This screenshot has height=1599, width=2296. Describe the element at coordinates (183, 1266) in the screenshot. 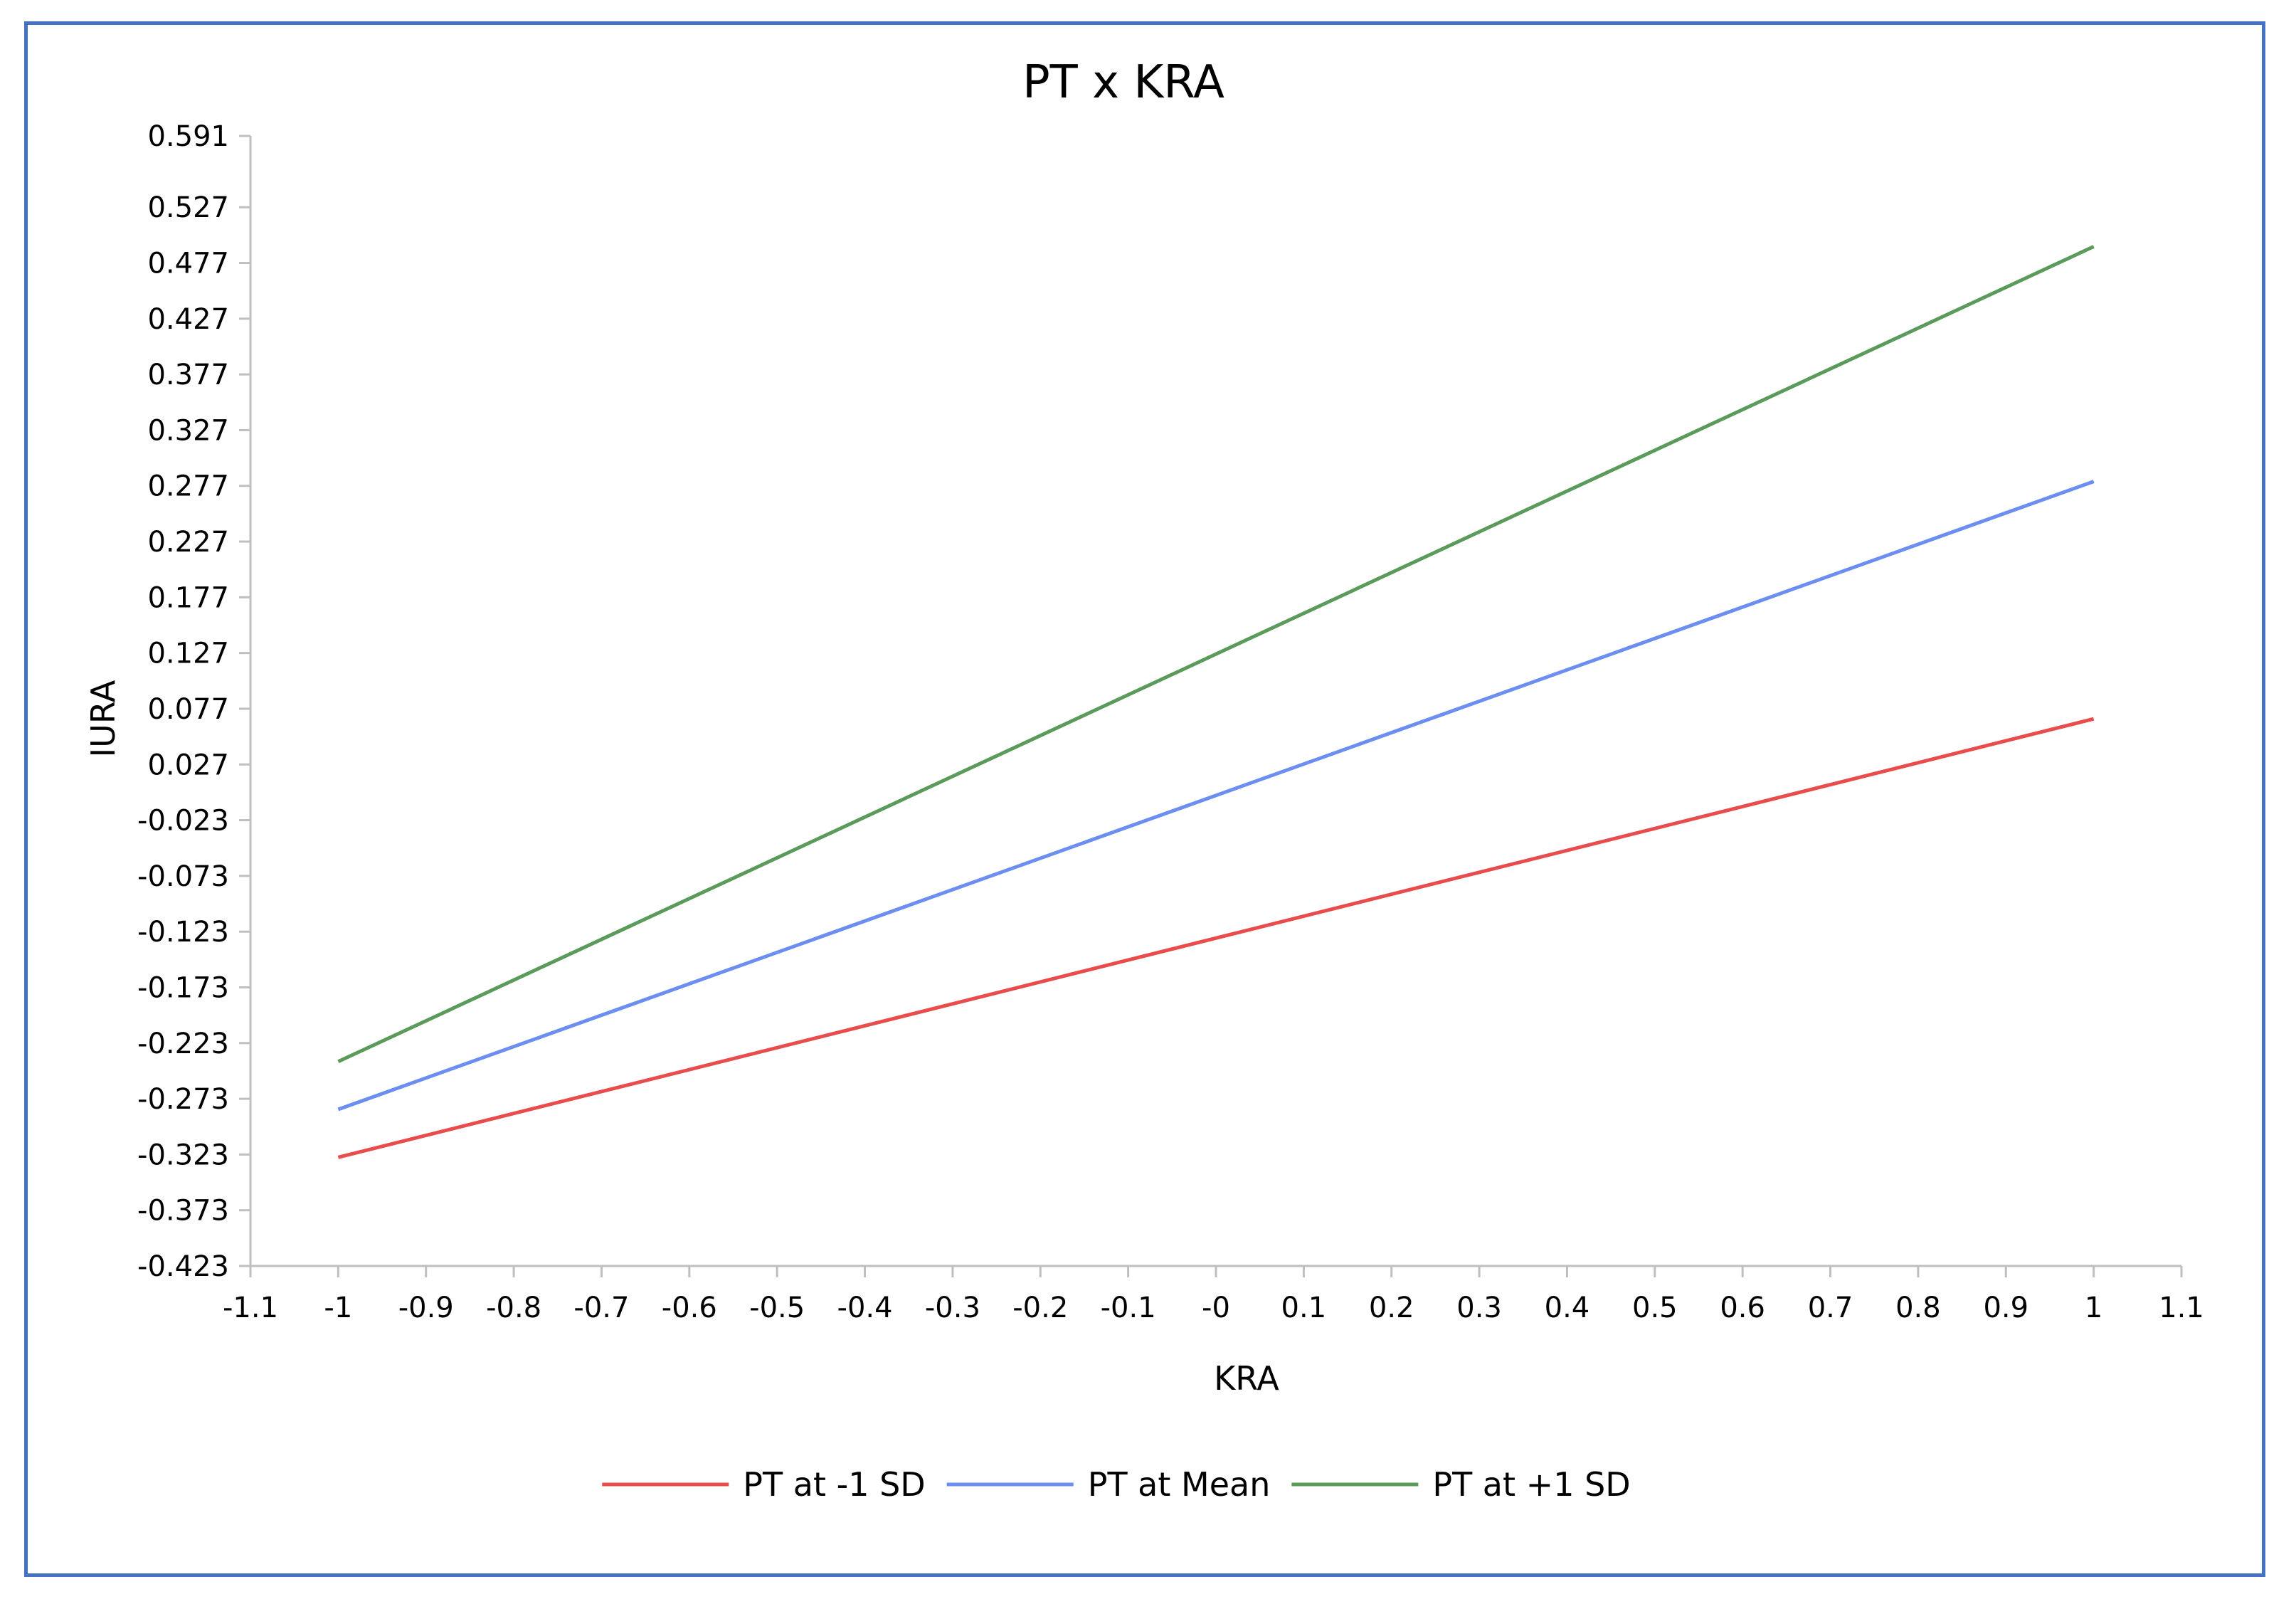

I see `y-tick-label: -0.423` at that location.